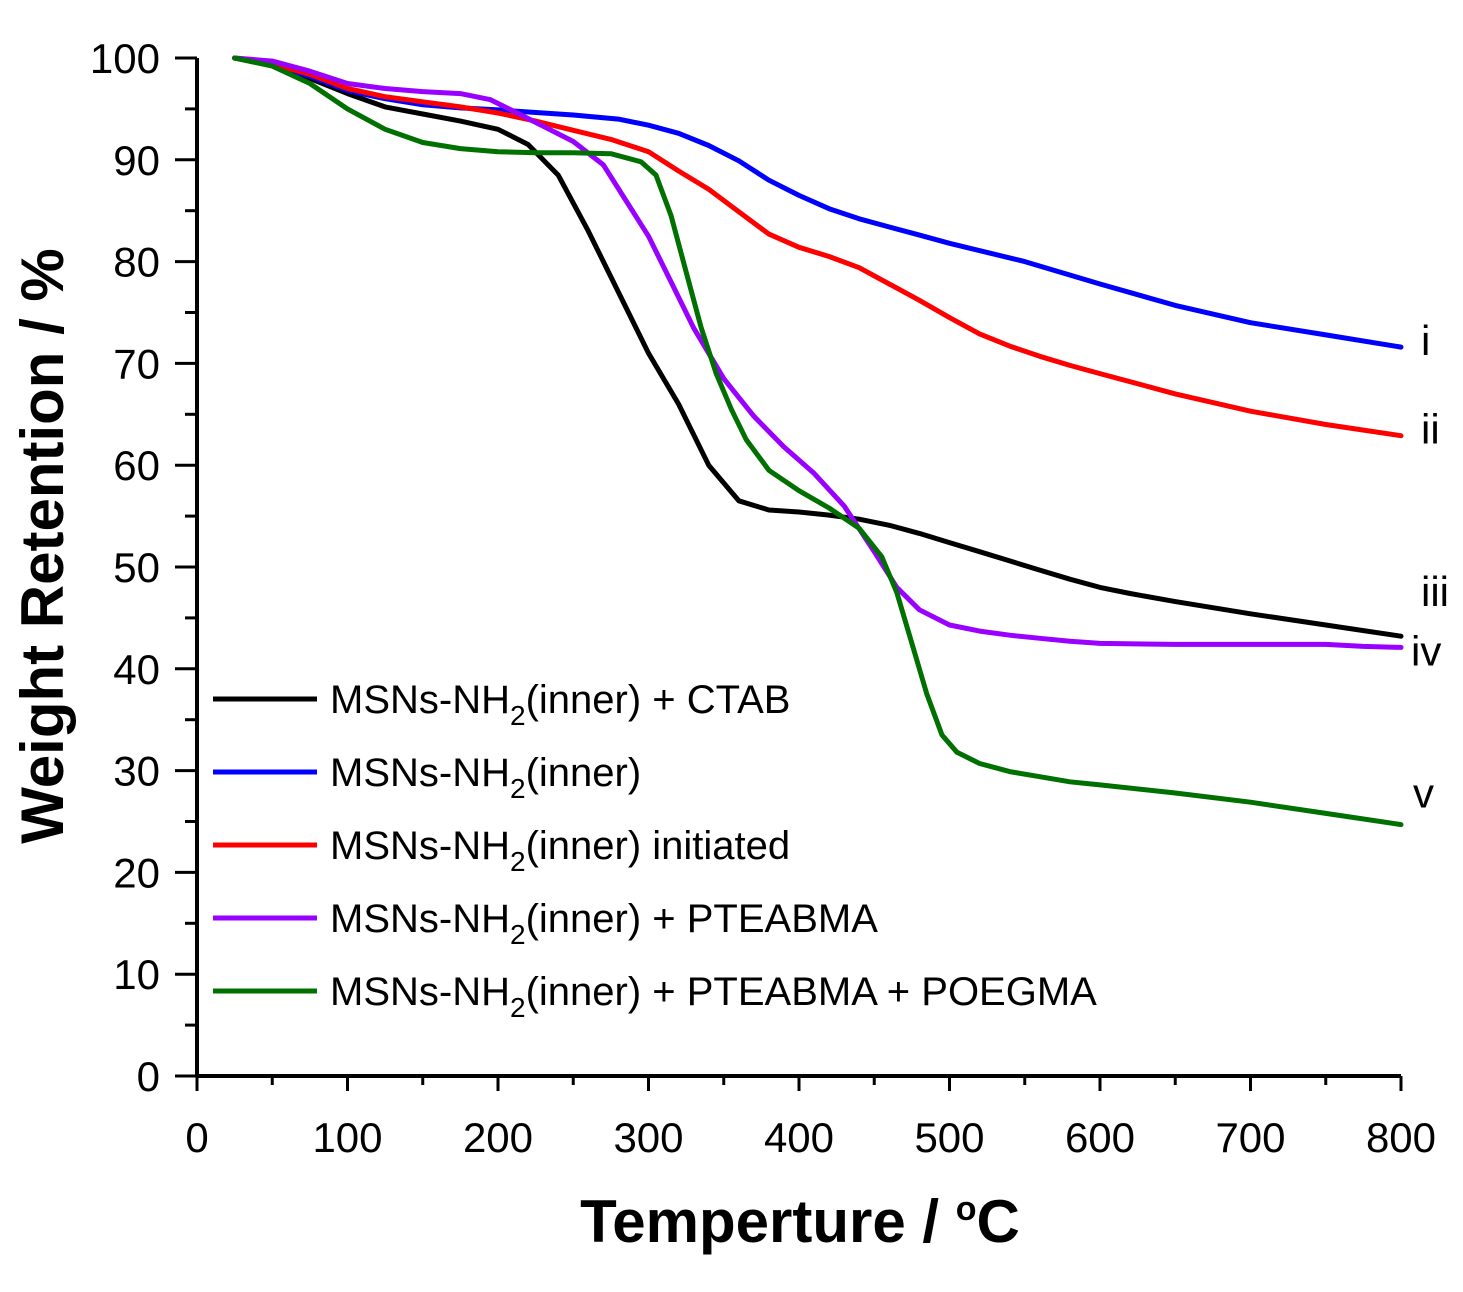 This screenshot has height=1292, width=1463. I want to click on legend-label: MSNs-NH2(inner) + PTEABMA, so click(604, 923).